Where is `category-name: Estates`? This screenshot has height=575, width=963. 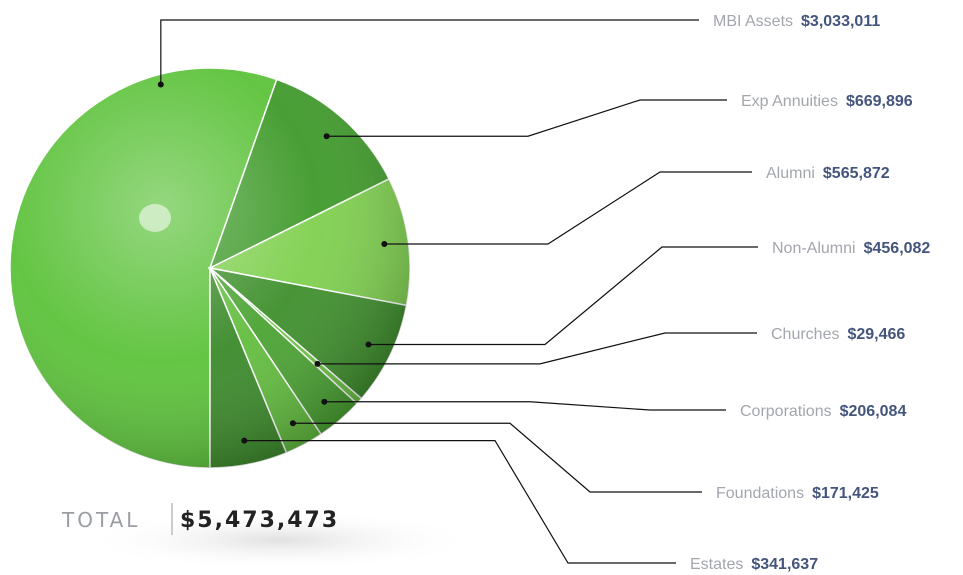 category-name: Estates is located at coordinates (716, 564).